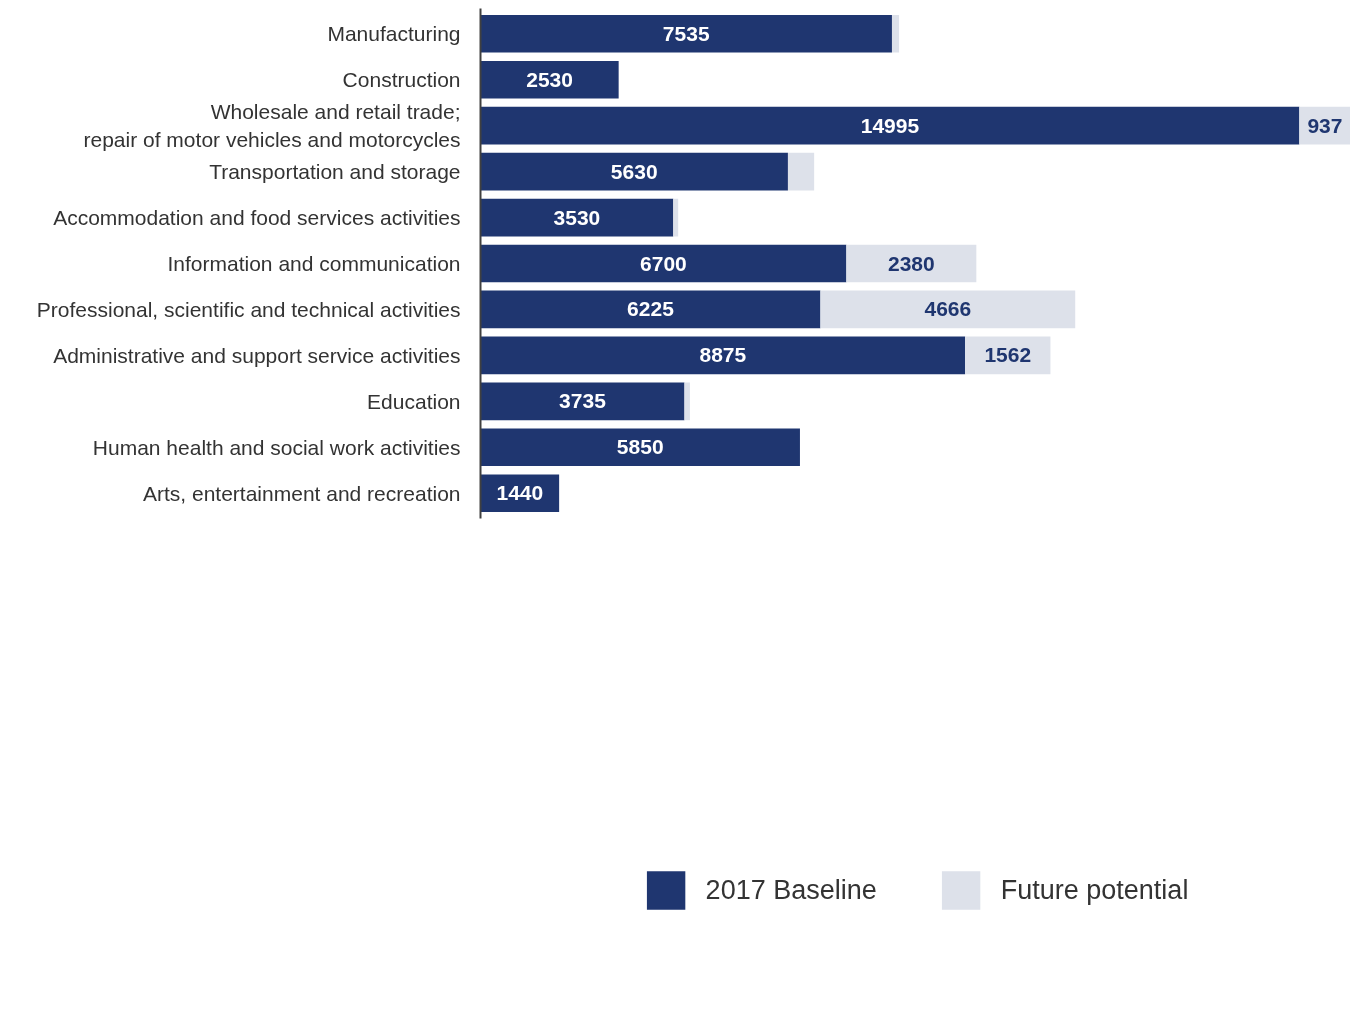 The image size is (1350, 1030). What do you see at coordinates (394, 34) in the screenshot?
I see `y-tick-label: Manufacturing` at bounding box center [394, 34].